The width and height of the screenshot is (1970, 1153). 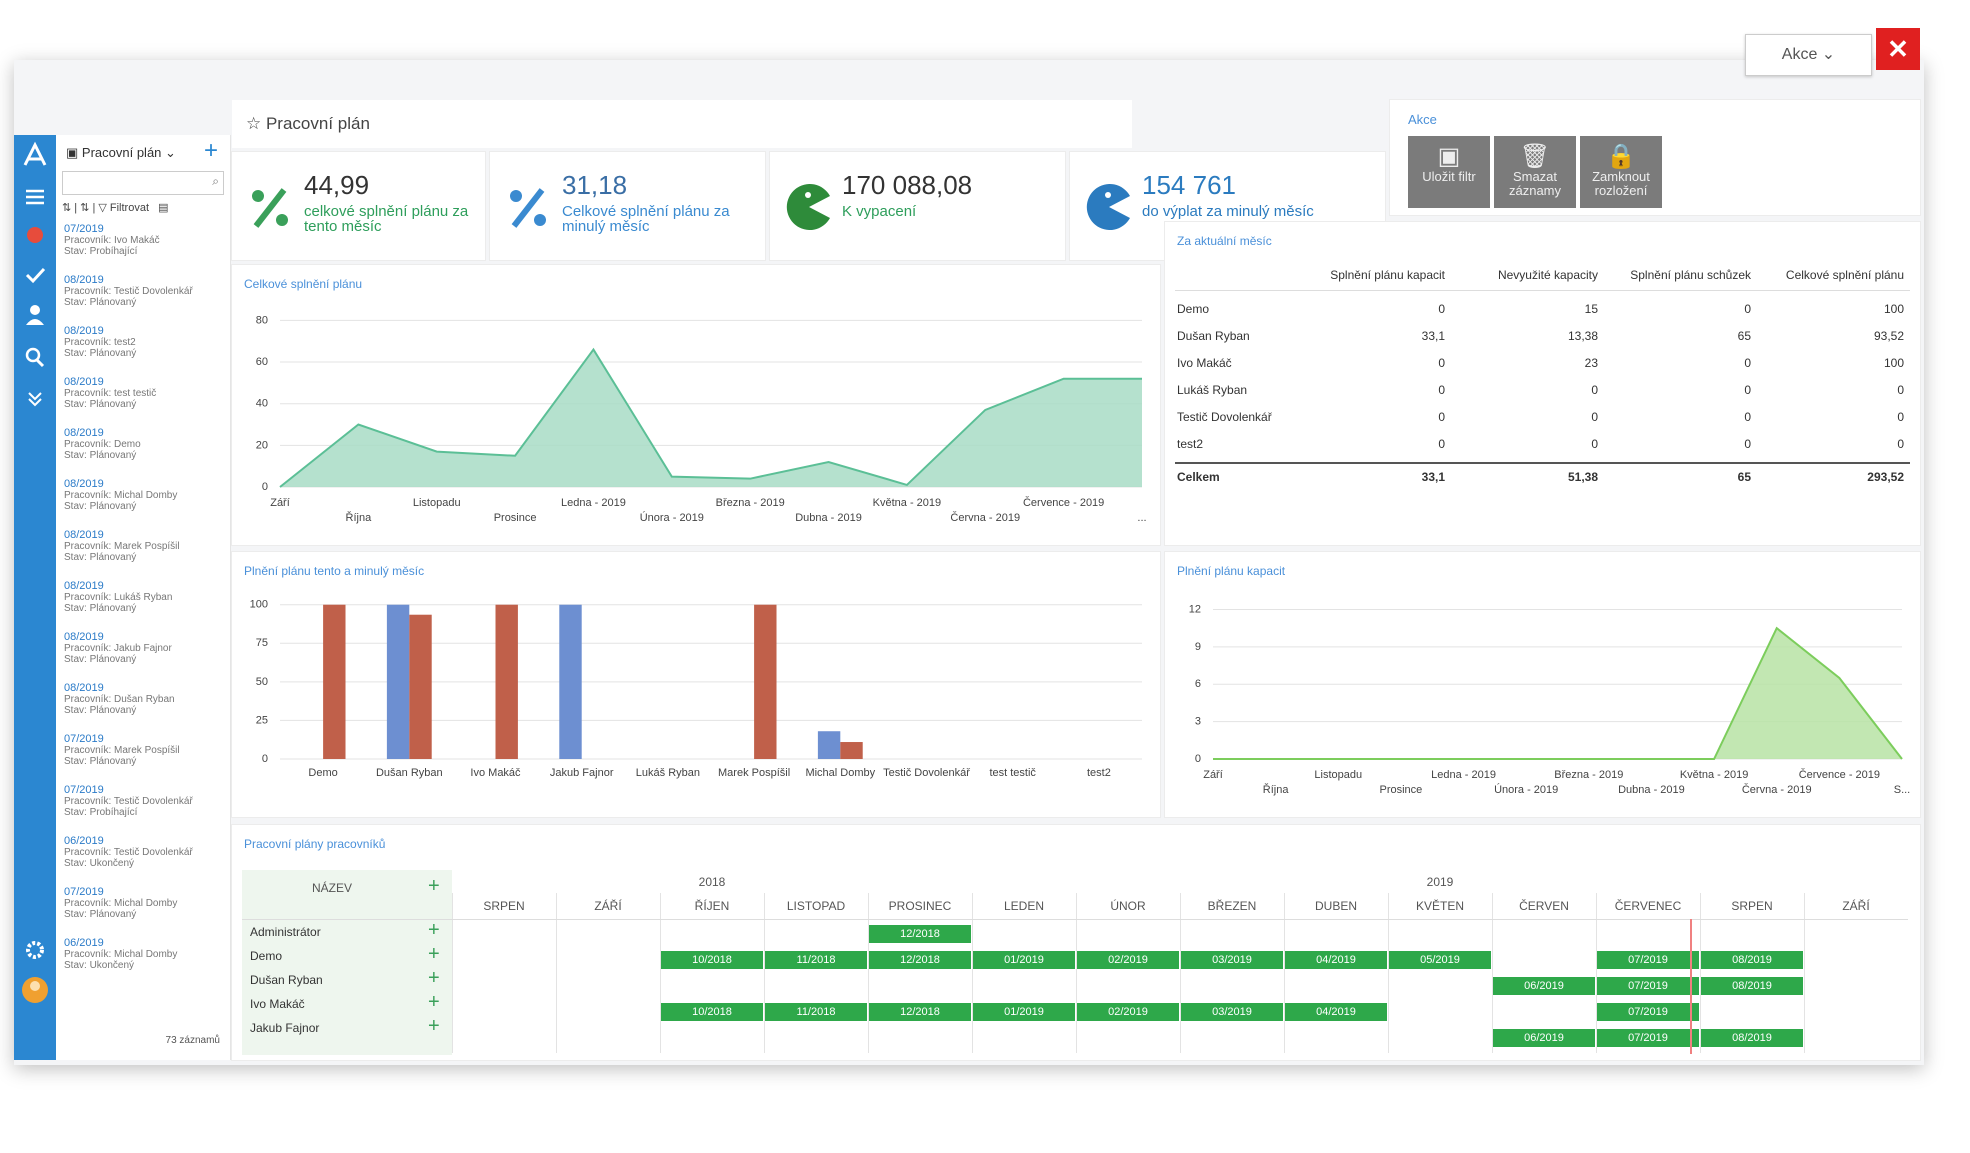 What do you see at coordinates (143, 183) in the screenshot?
I see `search-box: ⌕` at bounding box center [143, 183].